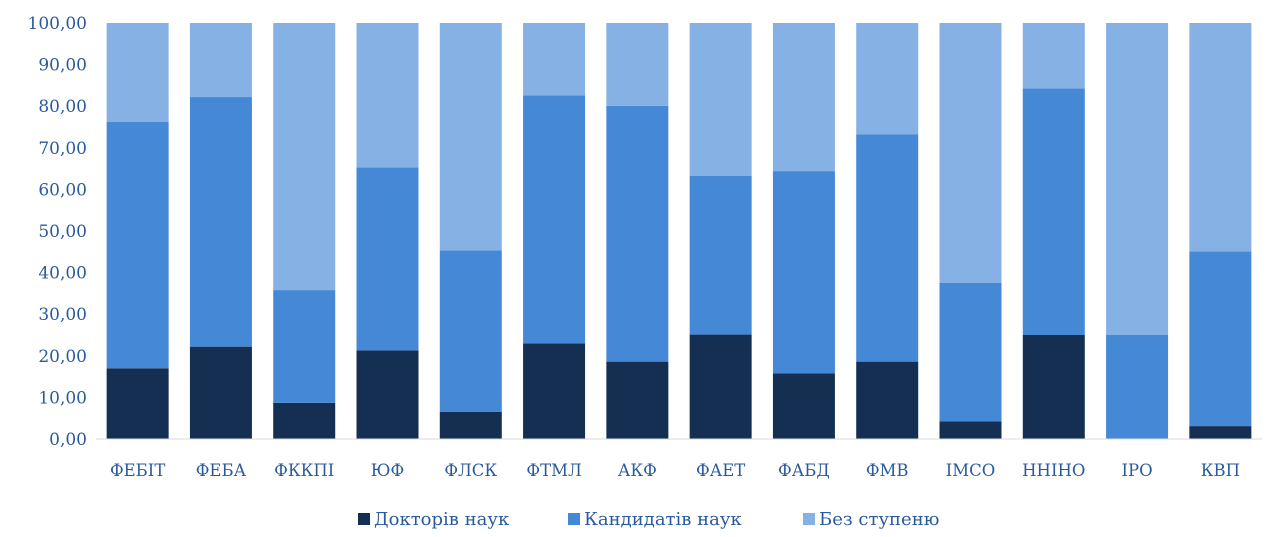 The height and width of the screenshot is (537, 1277). I want to click on y-tick-label: 40,00, so click(62, 274).